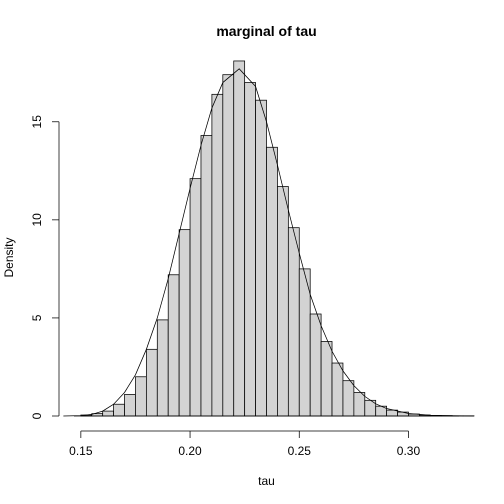  I want to click on x-tick-label: 0.15, so click(81, 451).